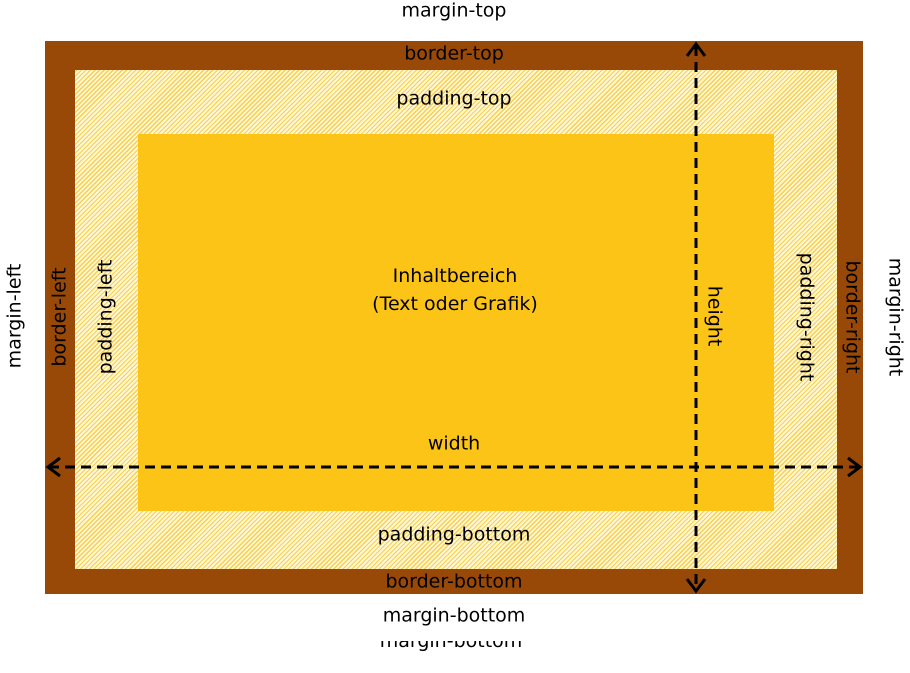 This screenshot has width=910, height=673. What do you see at coordinates (855, 467) in the screenshot?
I see `width-arrowhead-right` at bounding box center [855, 467].